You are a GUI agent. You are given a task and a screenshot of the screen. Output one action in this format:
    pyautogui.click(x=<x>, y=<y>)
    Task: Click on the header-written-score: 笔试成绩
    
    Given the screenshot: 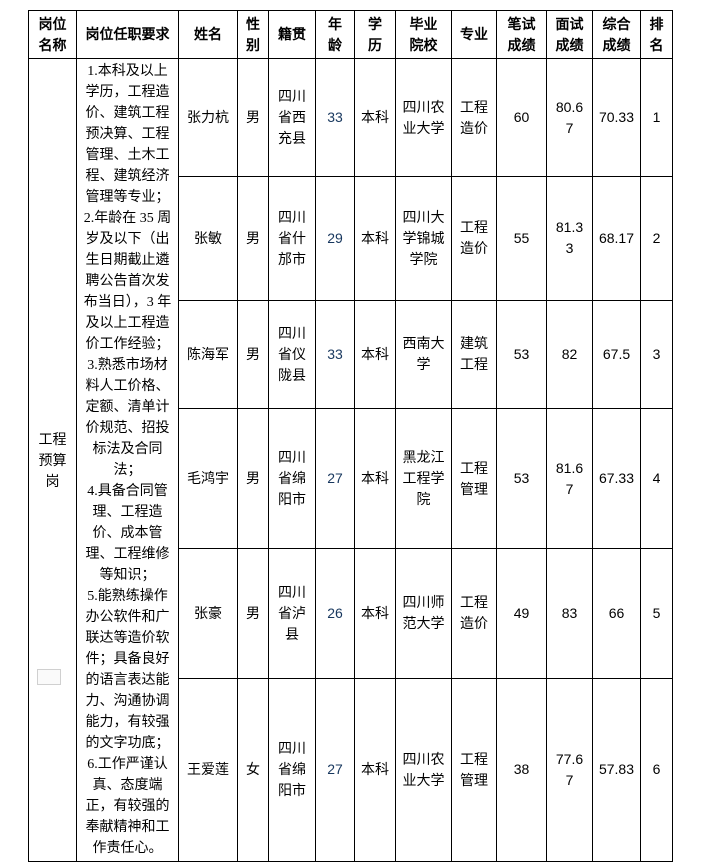 What is the action you would take?
    pyautogui.click(x=521, y=34)
    